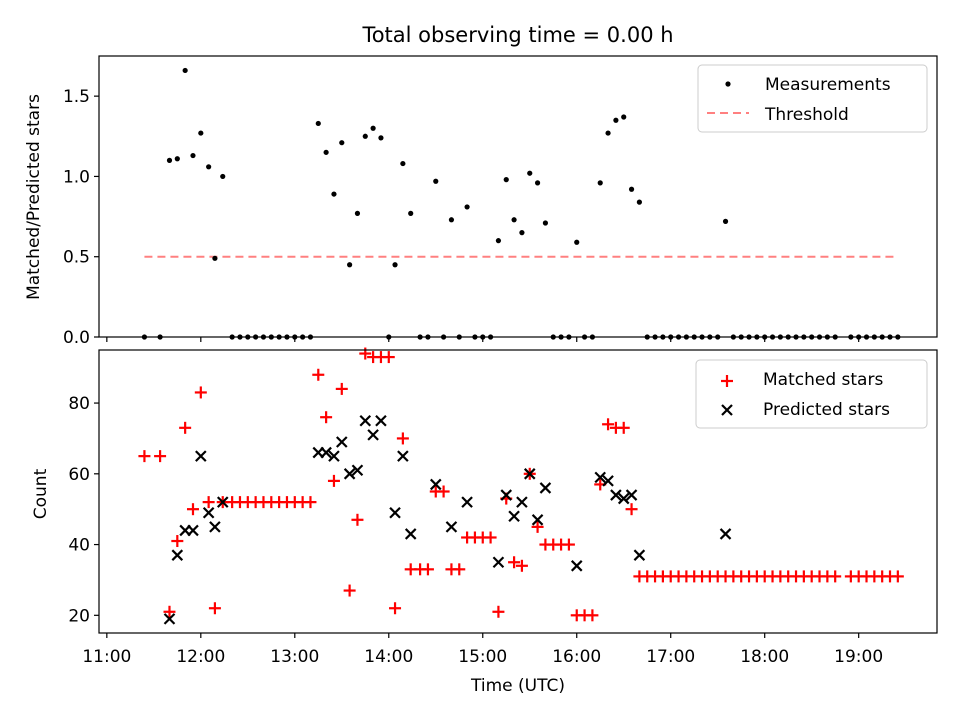 Image resolution: width=960 pixels, height=720 pixels. I want to click on legend-measurements-marker, so click(728, 84).